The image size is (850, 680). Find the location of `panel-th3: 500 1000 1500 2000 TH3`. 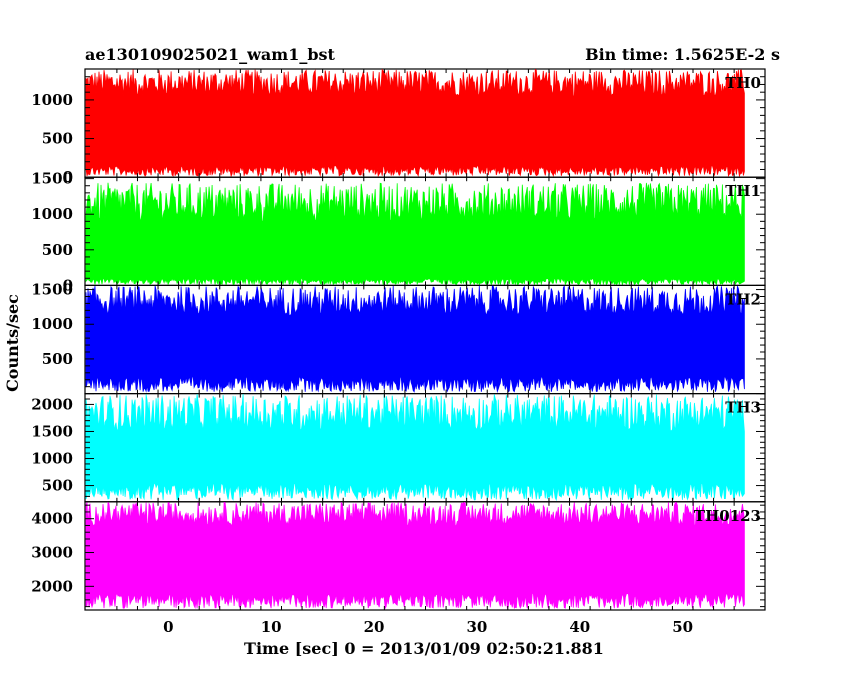

panel-th3: 500 1000 1500 2000 TH3 is located at coordinates (398, 448).